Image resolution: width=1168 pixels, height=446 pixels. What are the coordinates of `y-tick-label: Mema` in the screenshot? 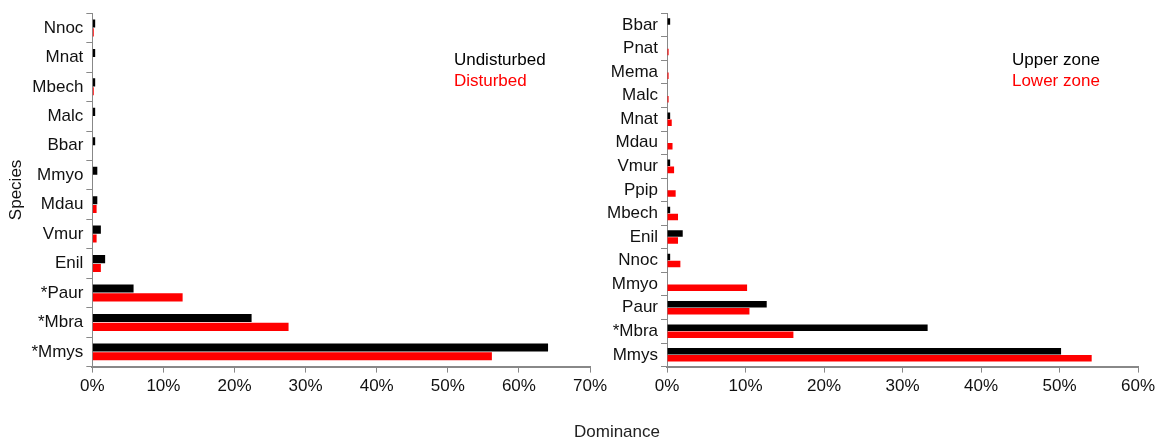 It's located at (634, 71).